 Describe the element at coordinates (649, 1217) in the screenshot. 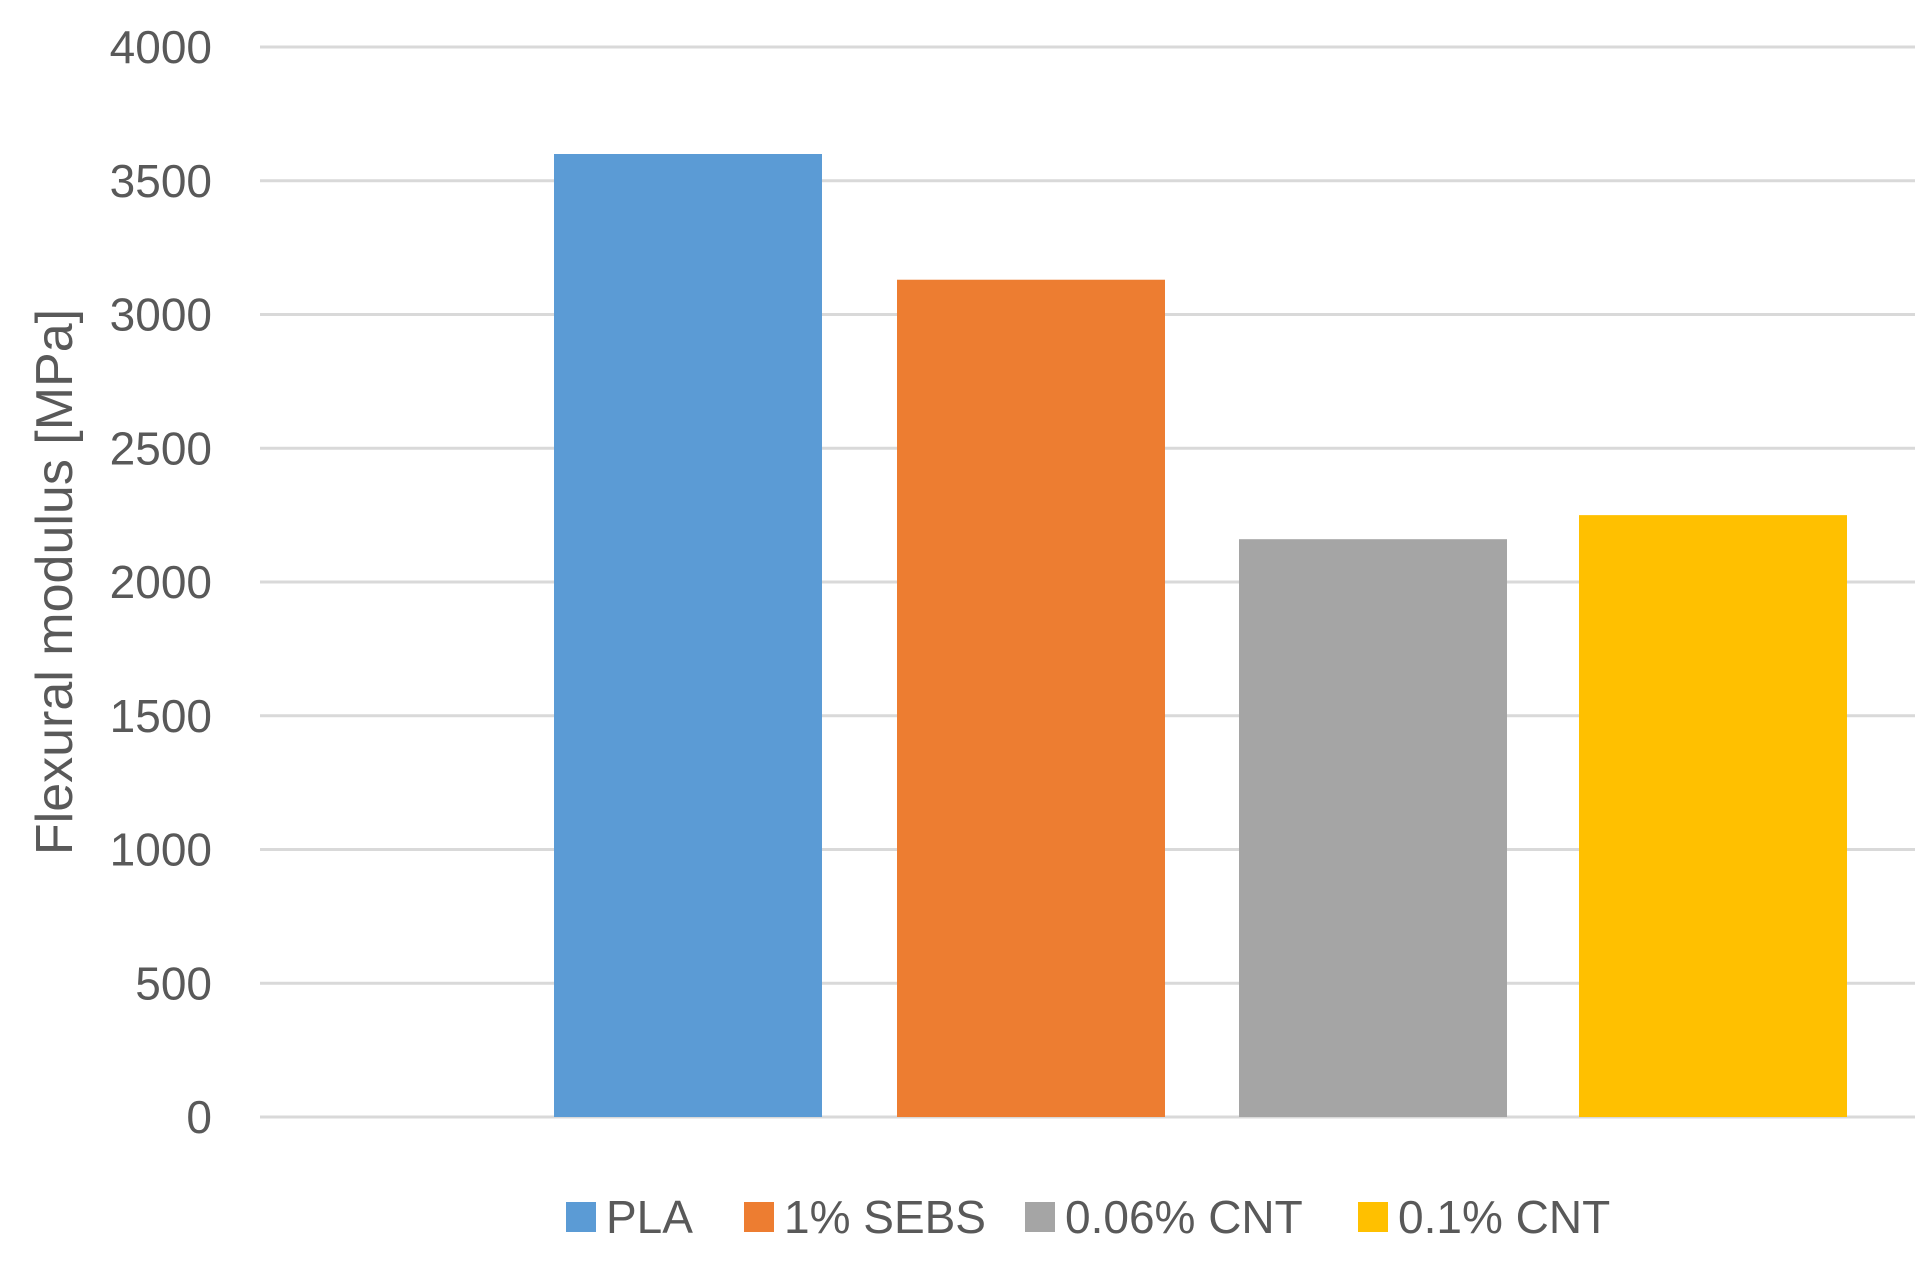

I see `legend-label: PLA` at that location.